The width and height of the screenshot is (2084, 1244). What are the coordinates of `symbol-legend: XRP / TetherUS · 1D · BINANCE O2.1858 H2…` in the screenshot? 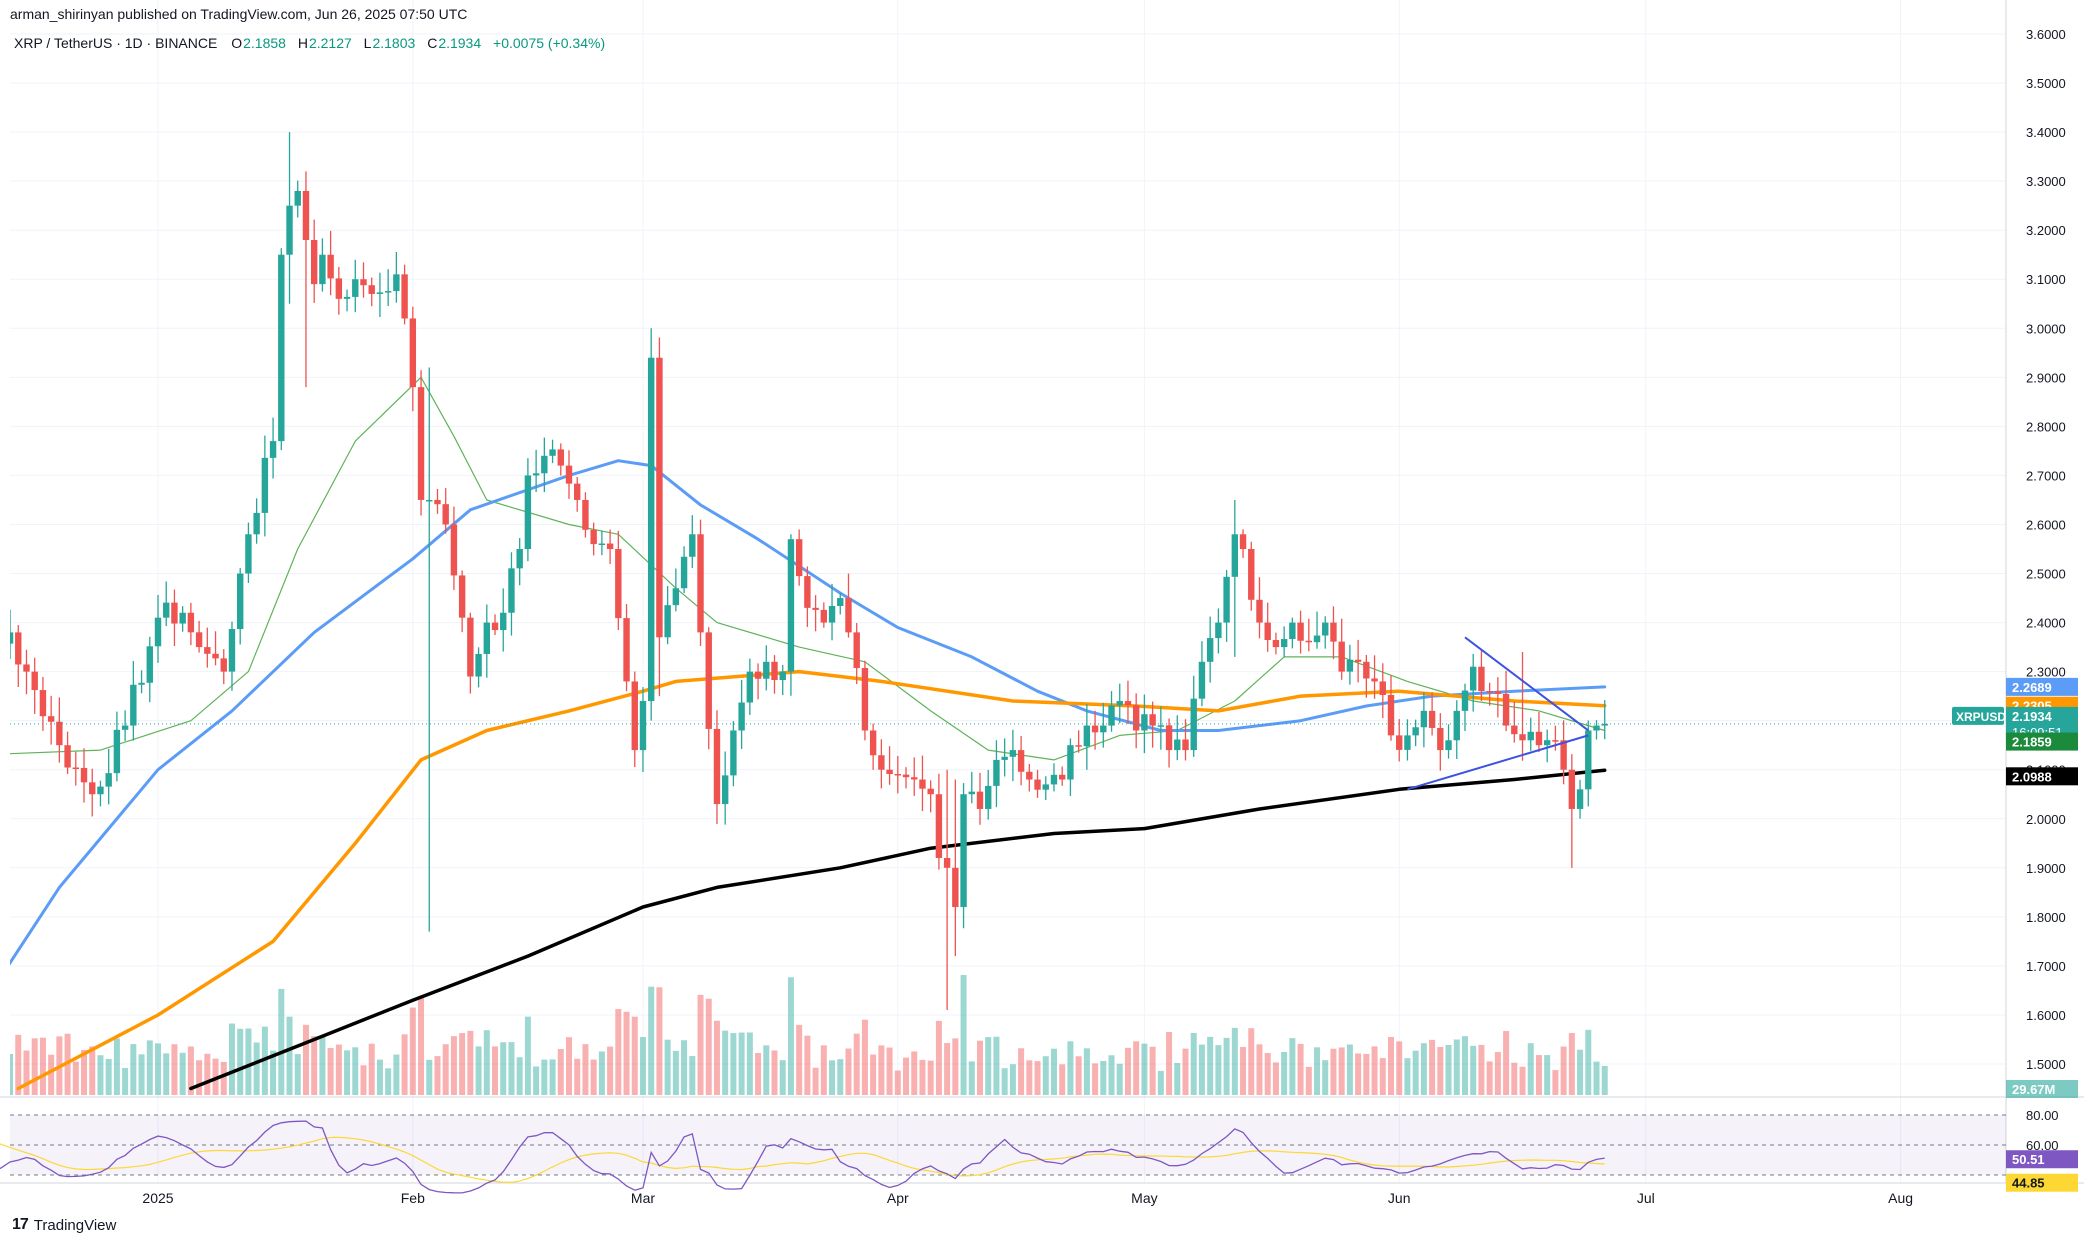 It's located at (313, 43).